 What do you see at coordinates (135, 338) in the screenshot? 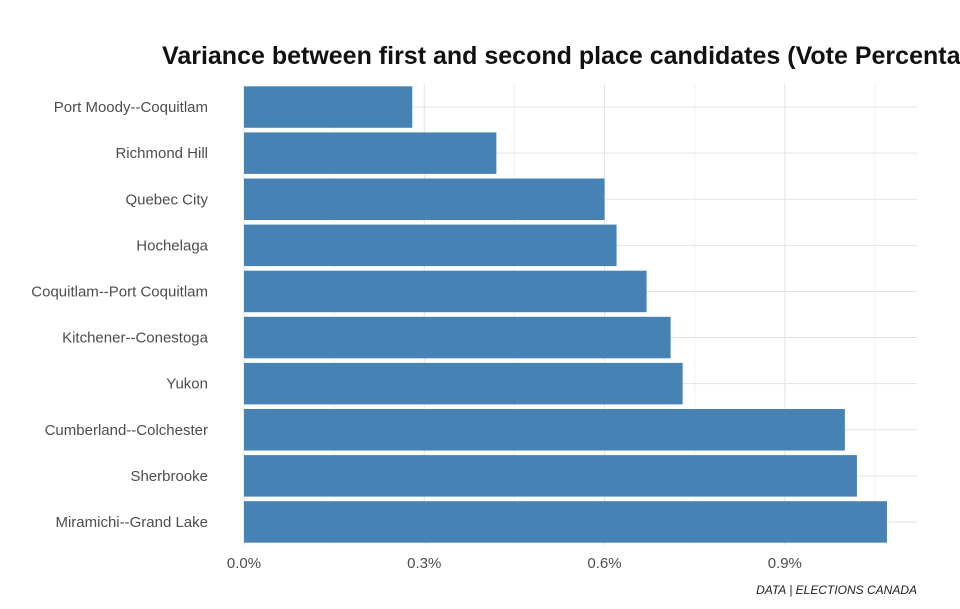
I see `y-tick-label: Kitchener--Conestoga` at bounding box center [135, 338].